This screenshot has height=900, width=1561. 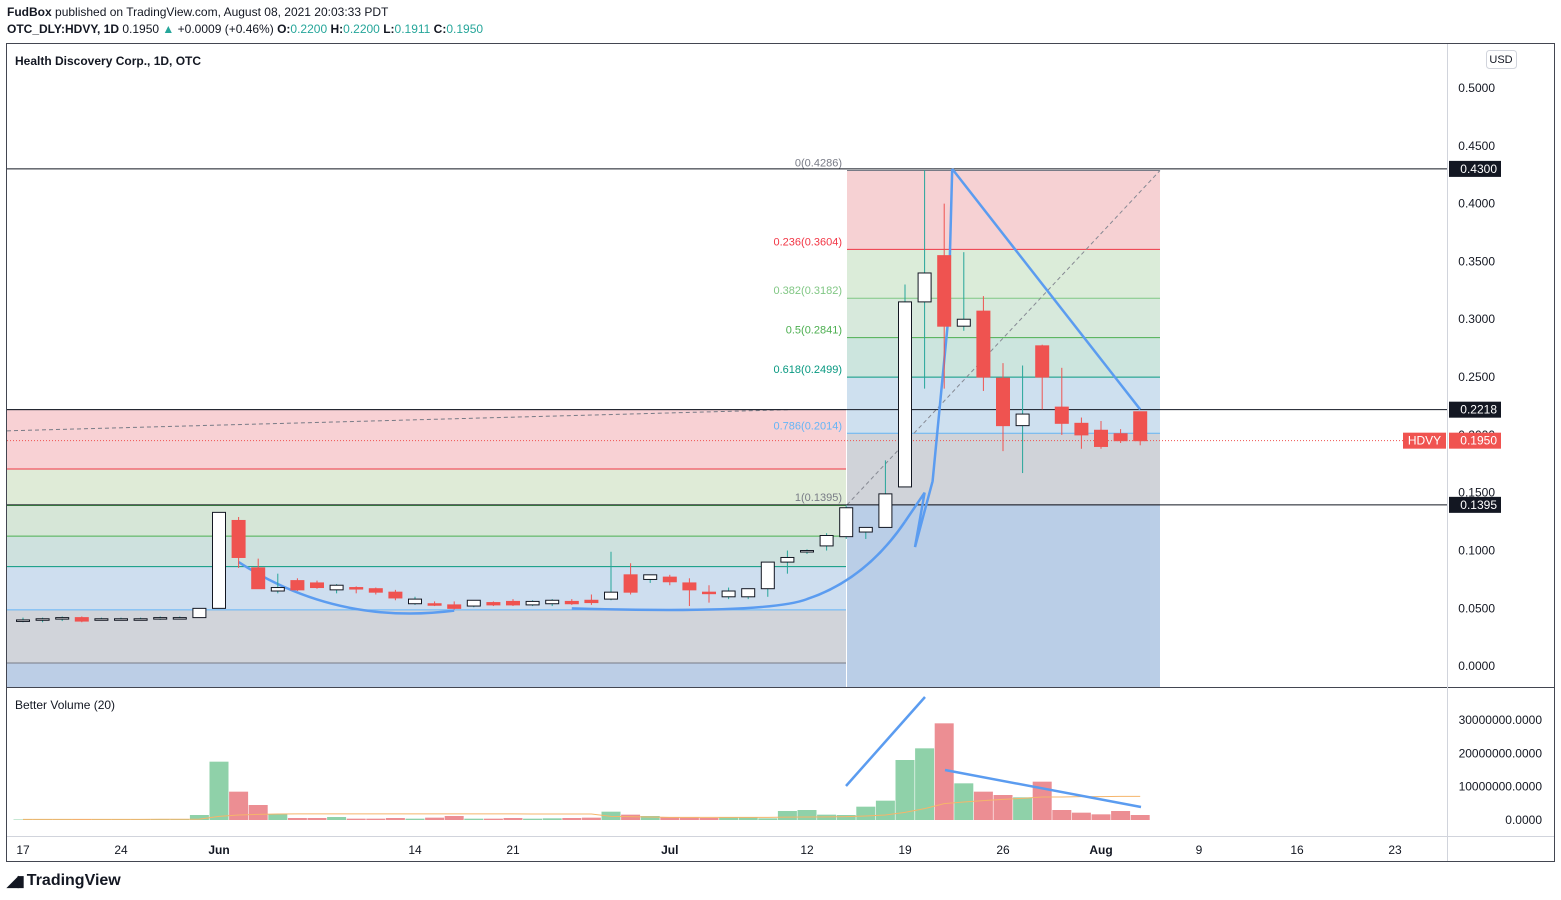 I want to click on time-tick-label: 19, so click(x=905, y=850).